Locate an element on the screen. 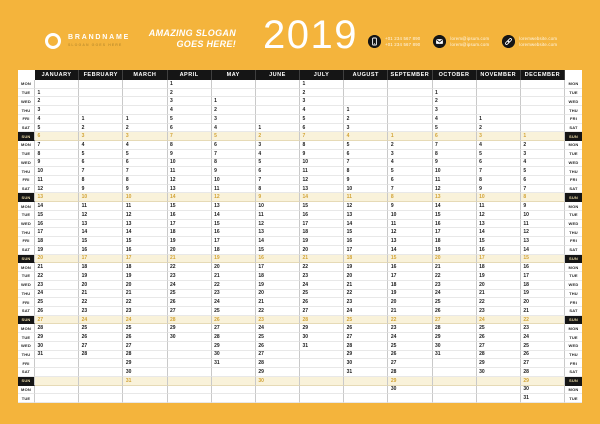 The image size is (600, 424). day-label-right: FRI is located at coordinates (573, 180).